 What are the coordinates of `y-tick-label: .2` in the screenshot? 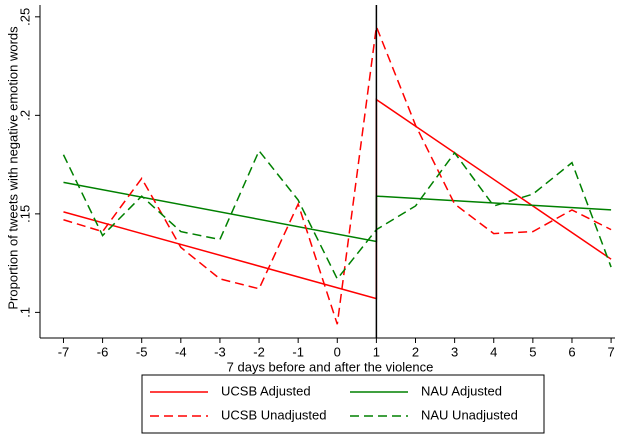 It's located at (24, 115).